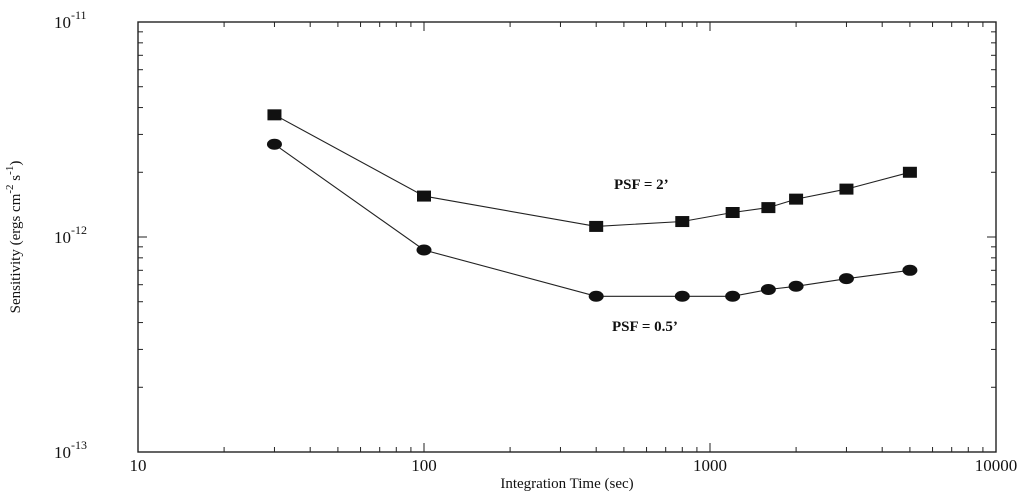  I want to click on x-tick-labels: 10 100 1000 10000, so click(574, 465).